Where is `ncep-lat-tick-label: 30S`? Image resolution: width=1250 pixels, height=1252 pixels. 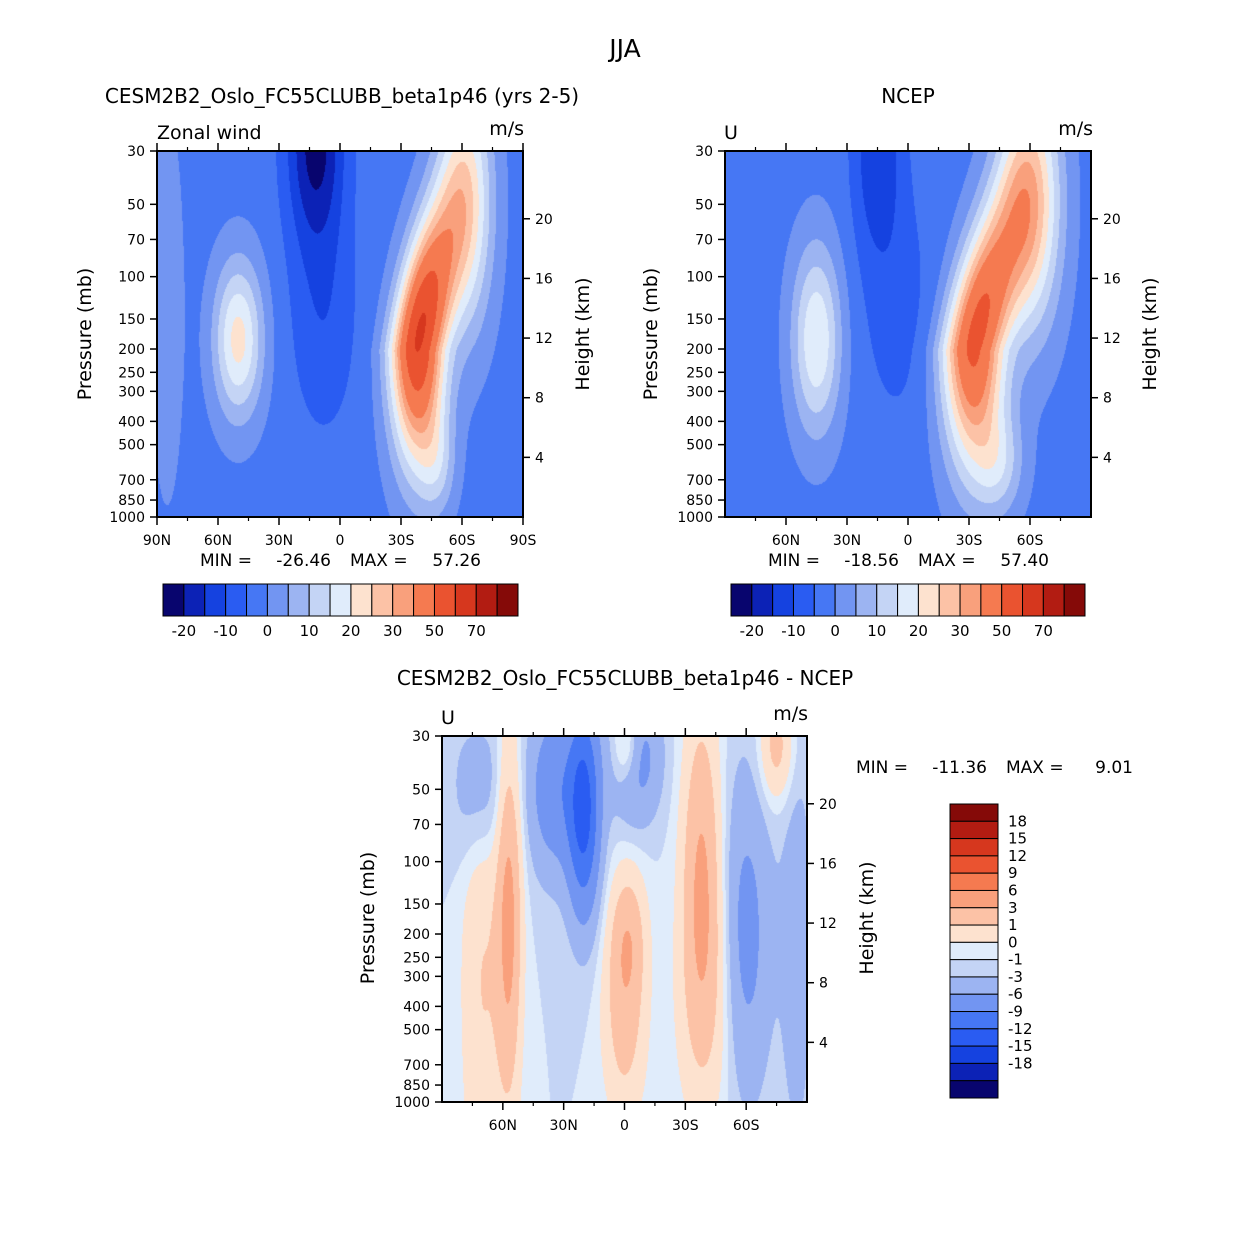 ncep-lat-tick-label: 30S is located at coordinates (969, 541).